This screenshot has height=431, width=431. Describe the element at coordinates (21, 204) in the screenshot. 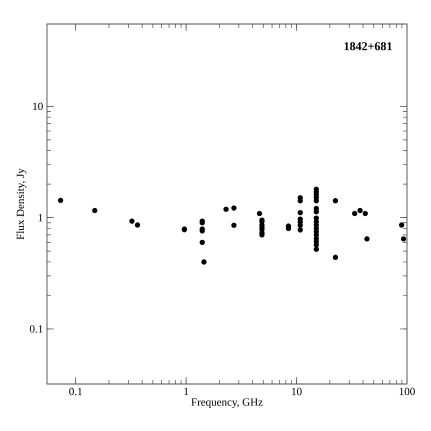

I see `y-axis-title: Flux Density, Jy` at that location.